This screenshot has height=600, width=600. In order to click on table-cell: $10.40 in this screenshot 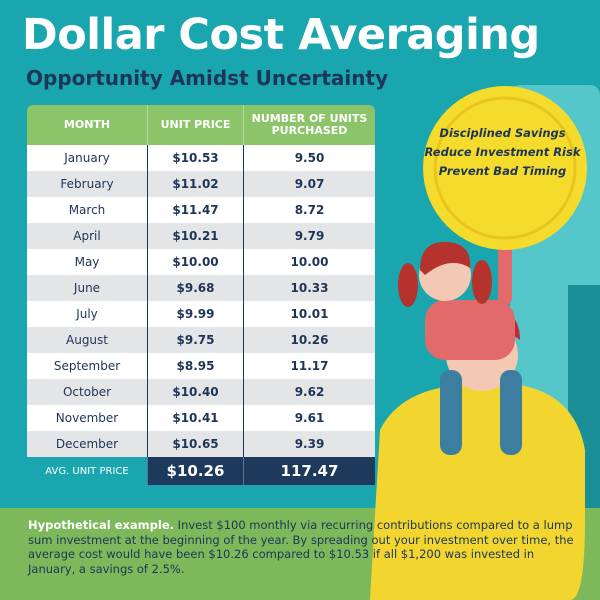, I will do `click(195, 392)`.